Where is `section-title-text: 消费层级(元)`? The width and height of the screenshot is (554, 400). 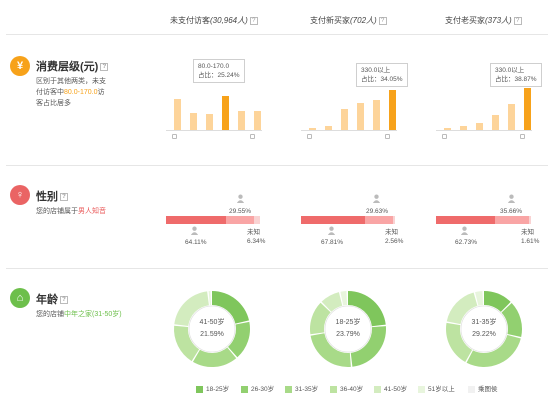 section-title-text: 消费层级(元) is located at coordinates (67, 67).